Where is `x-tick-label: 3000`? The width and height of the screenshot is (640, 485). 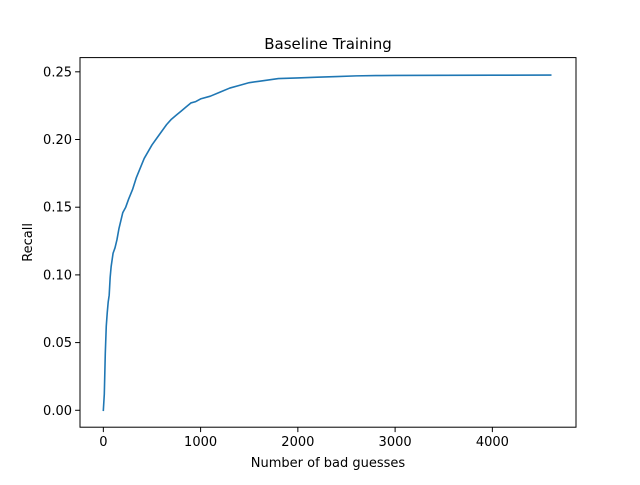 x-tick-label: 3000 is located at coordinates (395, 442).